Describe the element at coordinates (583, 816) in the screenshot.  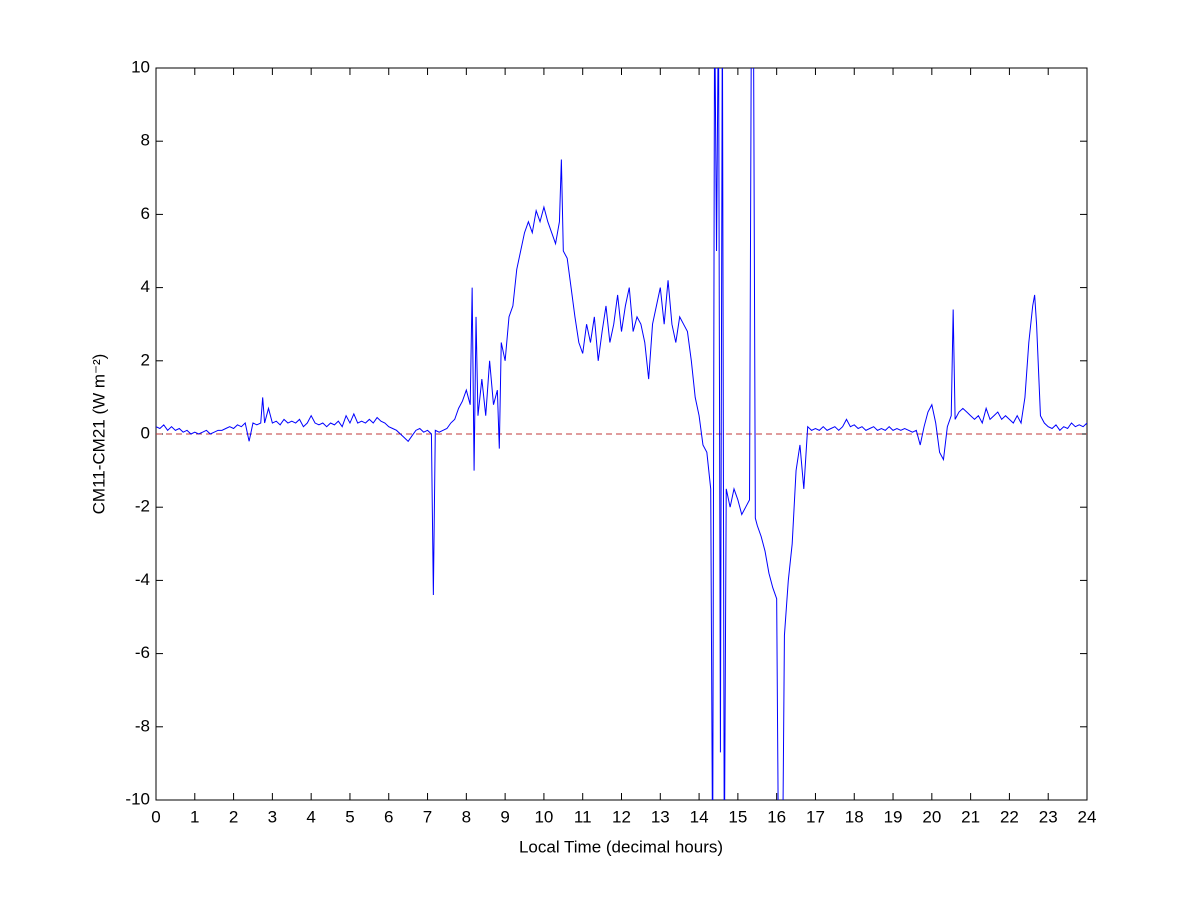
I see `x-tick-label: 11` at that location.